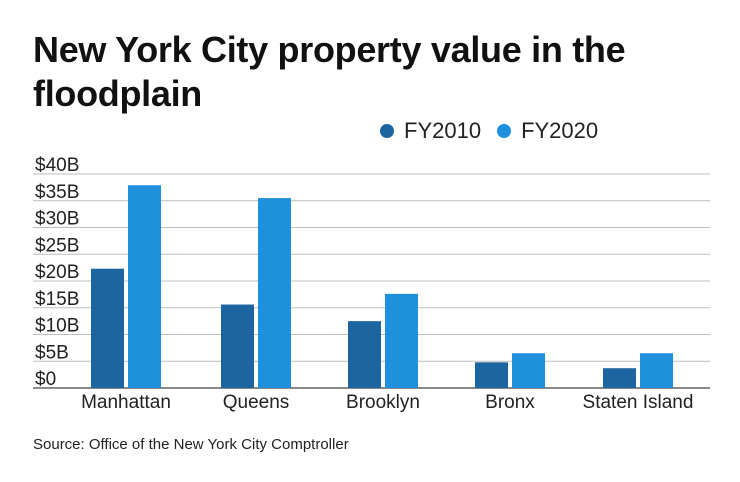  What do you see at coordinates (504, 131) in the screenshot?
I see `legend-swatch-fy2020` at bounding box center [504, 131].